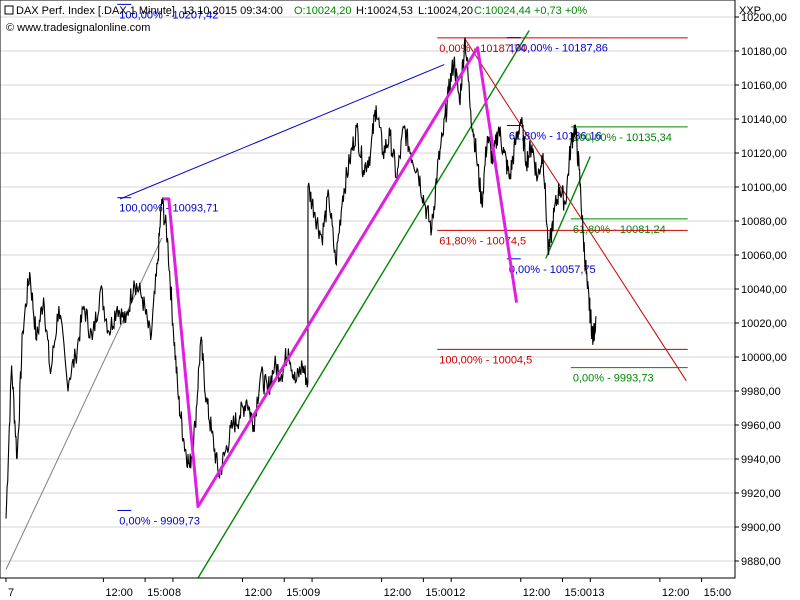 This screenshot has height=600, width=800. What do you see at coordinates (178, 593) in the screenshot?
I see `x-tick-label: 8` at bounding box center [178, 593].